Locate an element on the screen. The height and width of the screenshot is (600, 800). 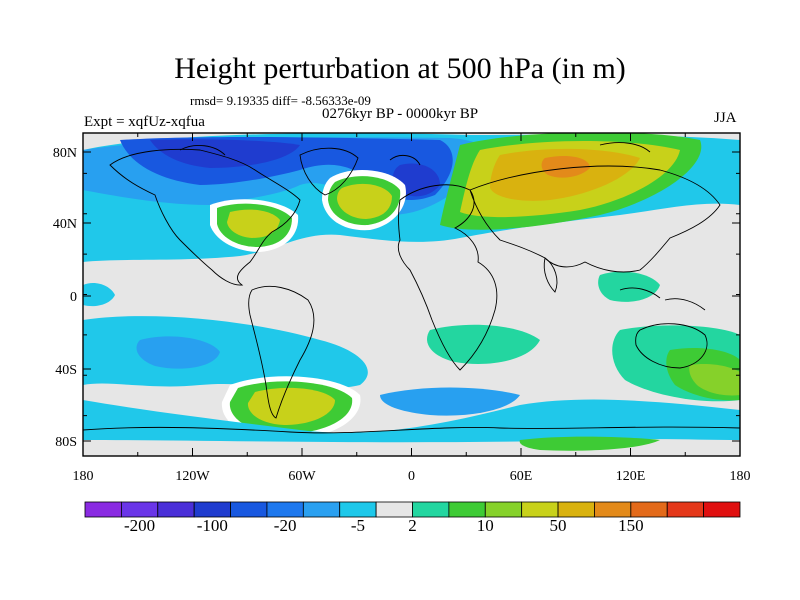
asia-coast is located at coordinates (595, 219).